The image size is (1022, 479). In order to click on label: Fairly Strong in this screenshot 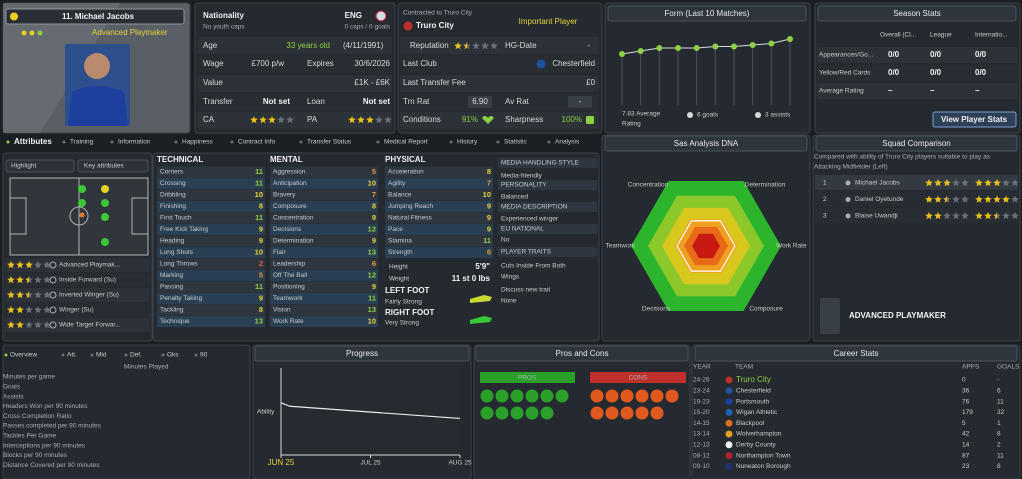, I will do `click(403, 302)`.